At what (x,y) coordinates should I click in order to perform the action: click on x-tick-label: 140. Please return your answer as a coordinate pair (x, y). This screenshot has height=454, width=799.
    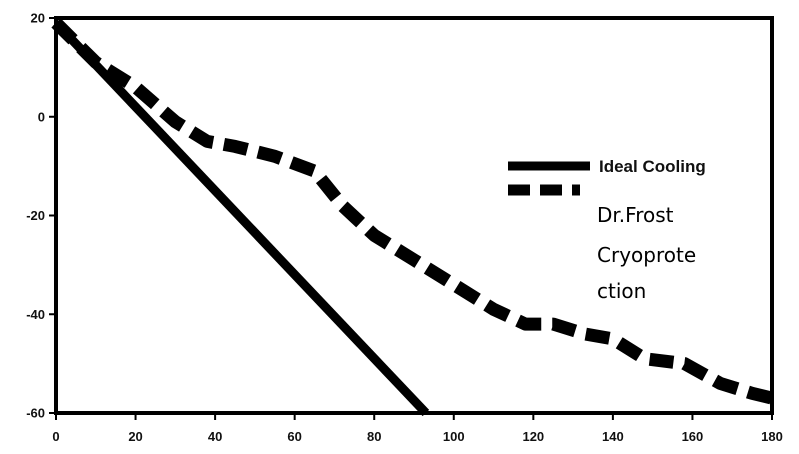
    Looking at the image, I should click on (613, 436).